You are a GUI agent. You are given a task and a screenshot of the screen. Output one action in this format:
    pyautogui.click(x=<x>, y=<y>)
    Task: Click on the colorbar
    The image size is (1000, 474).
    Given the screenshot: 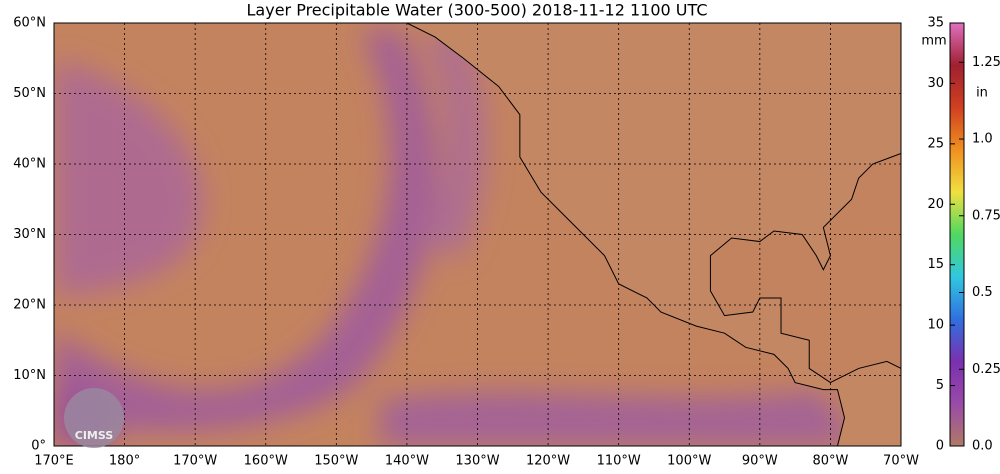 What is the action you would take?
    pyautogui.click(x=957, y=234)
    